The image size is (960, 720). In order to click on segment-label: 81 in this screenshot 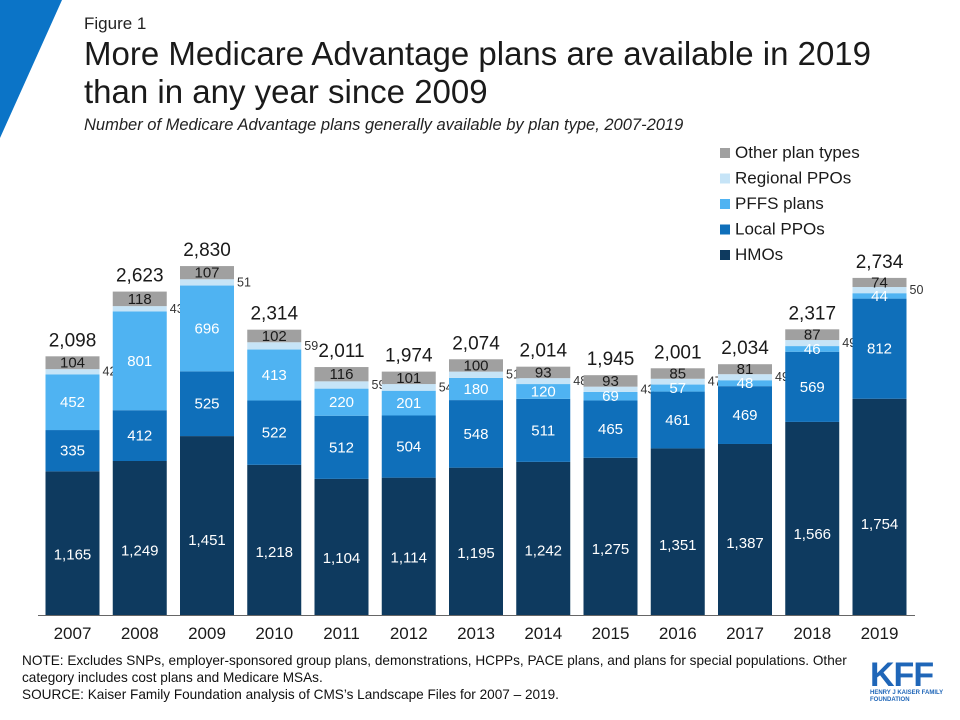, I will do `click(745, 369)`.